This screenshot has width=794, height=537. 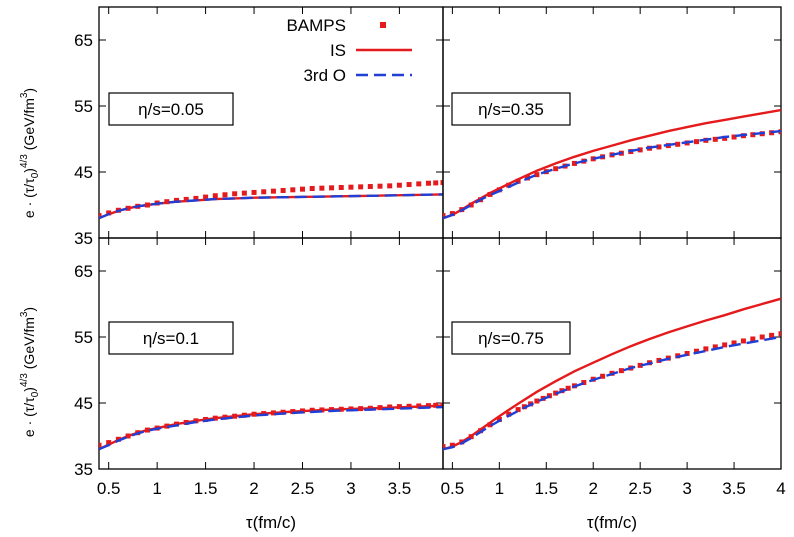 What do you see at coordinates (383, 25) in the screenshot?
I see `legend-swatch-dots` at bounding box center [383, 25].